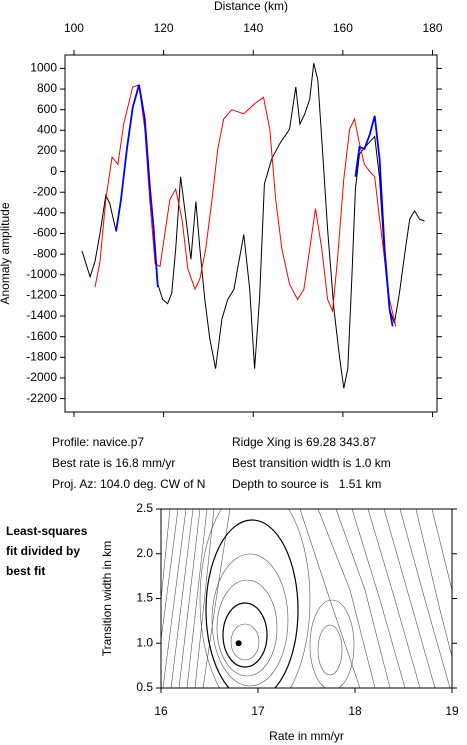  I want to click on x-axis-title: Rate in mm/yr, so click(306, 736).